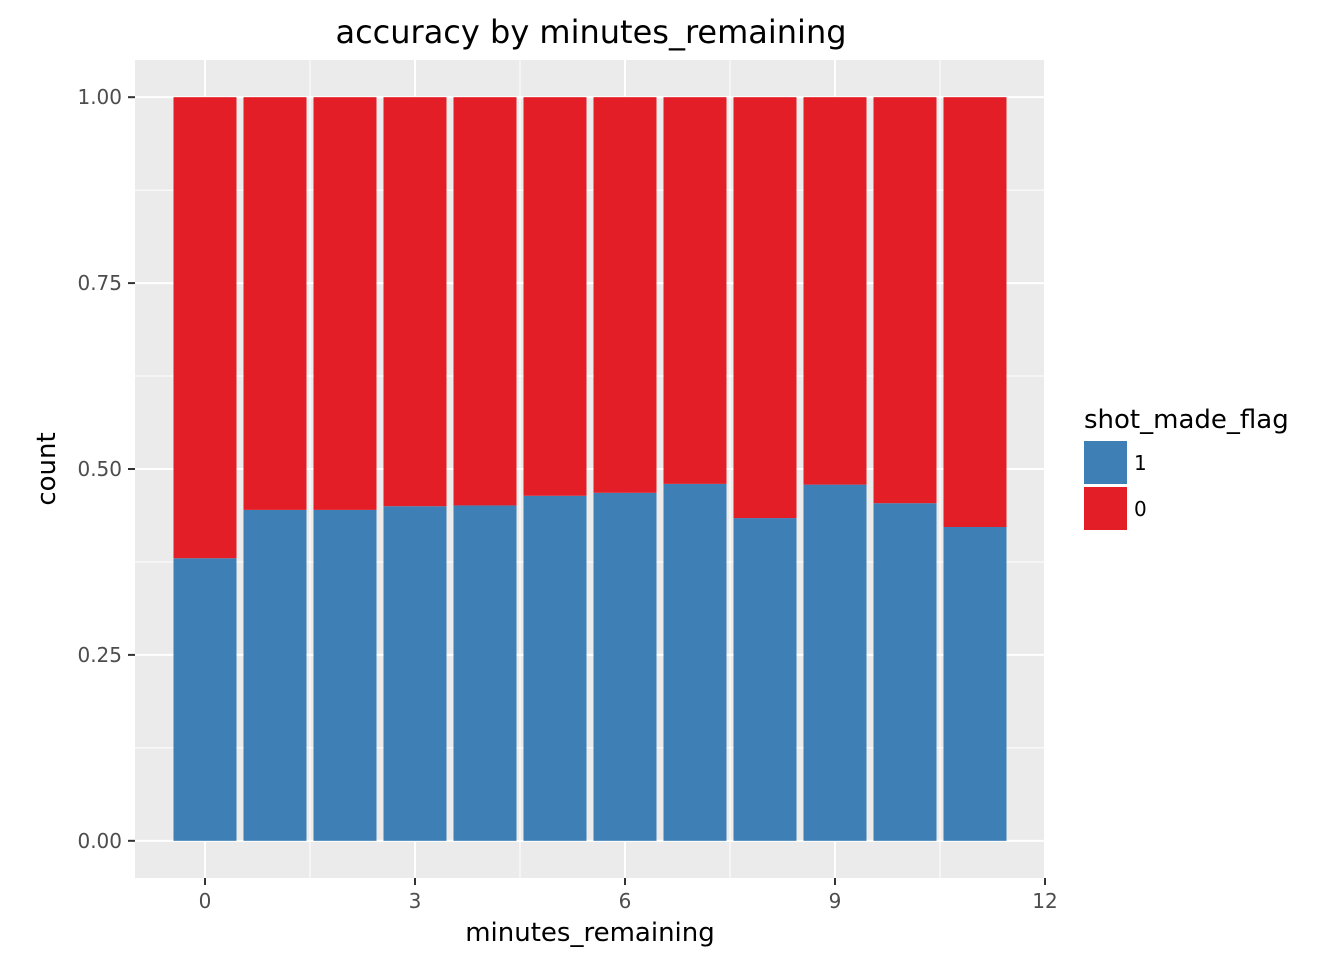 This screenshot has width=1330, height=964. I want to click on y-tick-label: 1.00, so click(99, 97).